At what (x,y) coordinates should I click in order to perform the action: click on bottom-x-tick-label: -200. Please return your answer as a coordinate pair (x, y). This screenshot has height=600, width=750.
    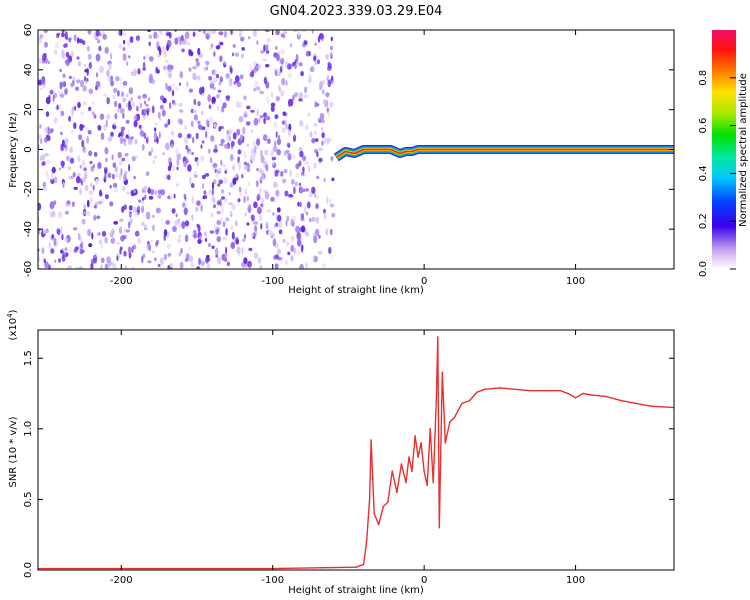
    Looking at the image, I should click on (121, 580).